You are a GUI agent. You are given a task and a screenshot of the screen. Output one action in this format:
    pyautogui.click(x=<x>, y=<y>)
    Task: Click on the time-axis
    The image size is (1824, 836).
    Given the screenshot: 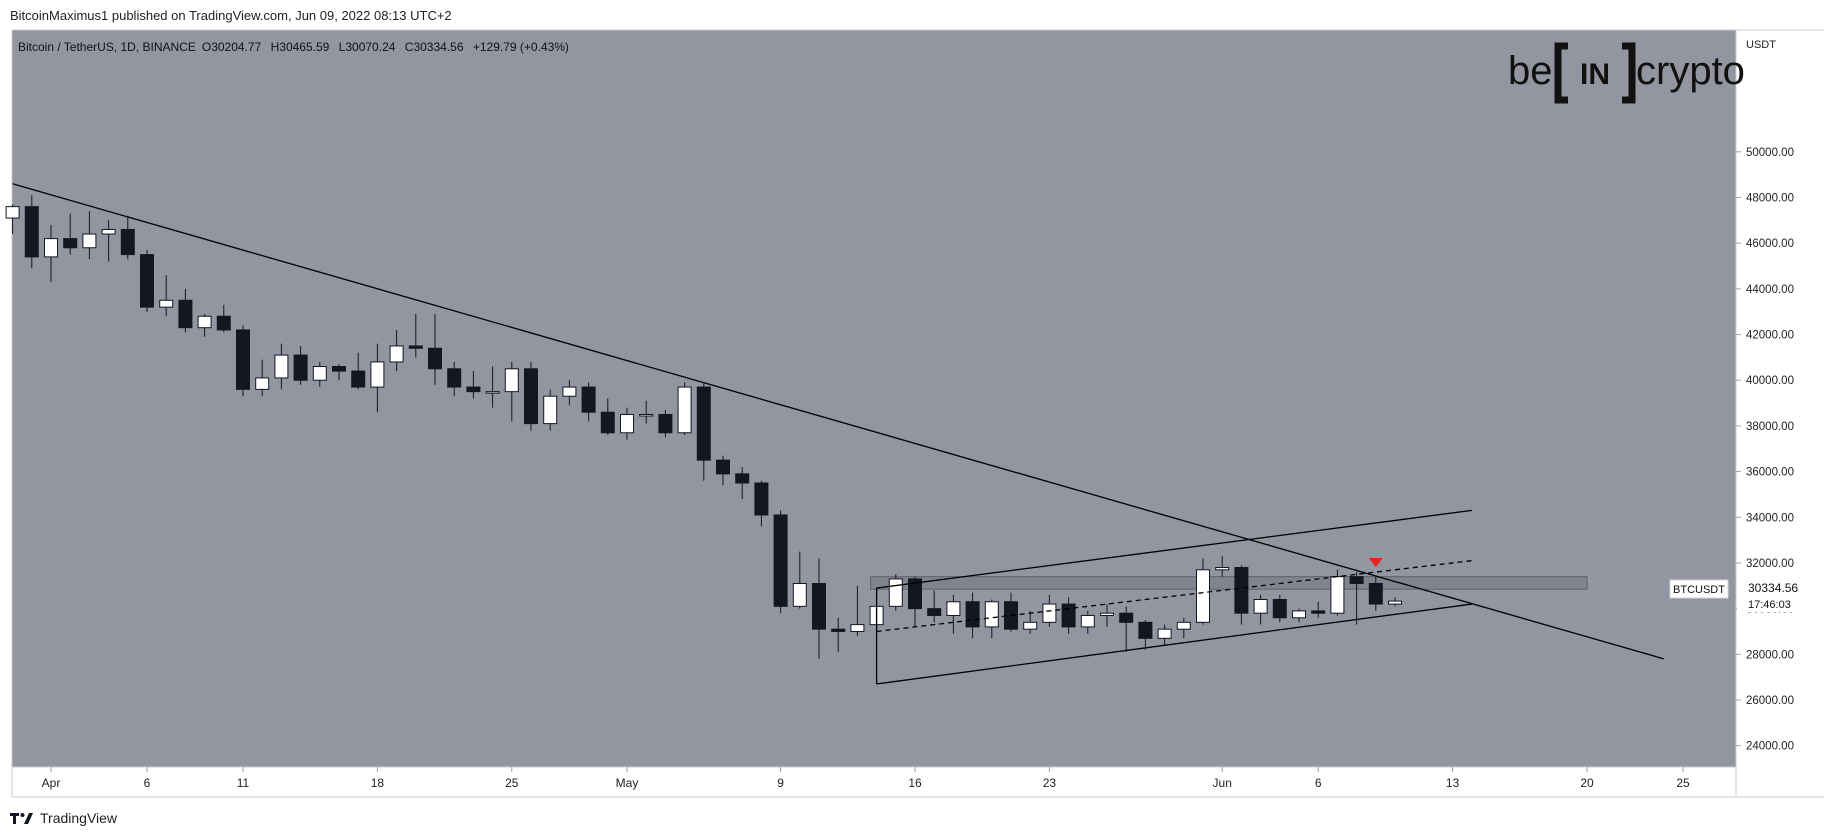 What is the action you would take?
    pyautogui.click(x=874, y=782)
    